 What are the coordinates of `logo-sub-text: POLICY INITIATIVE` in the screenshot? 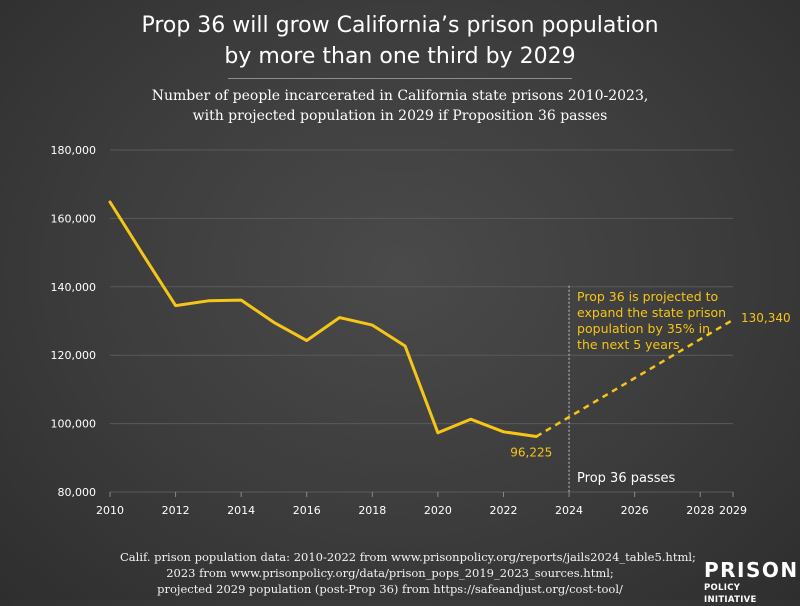 It's located at (749, 594).